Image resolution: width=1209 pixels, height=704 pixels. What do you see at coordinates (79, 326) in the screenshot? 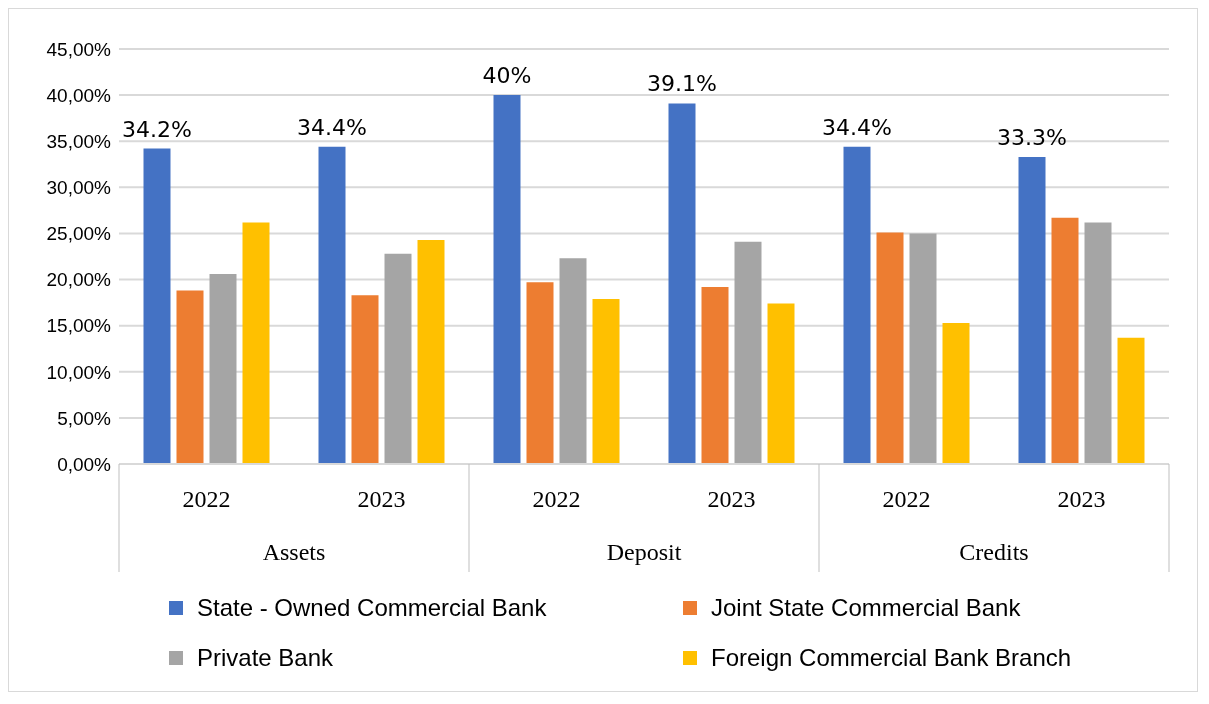
I see `y-tick-label: 15,00%` at bounding box center [79, 326].